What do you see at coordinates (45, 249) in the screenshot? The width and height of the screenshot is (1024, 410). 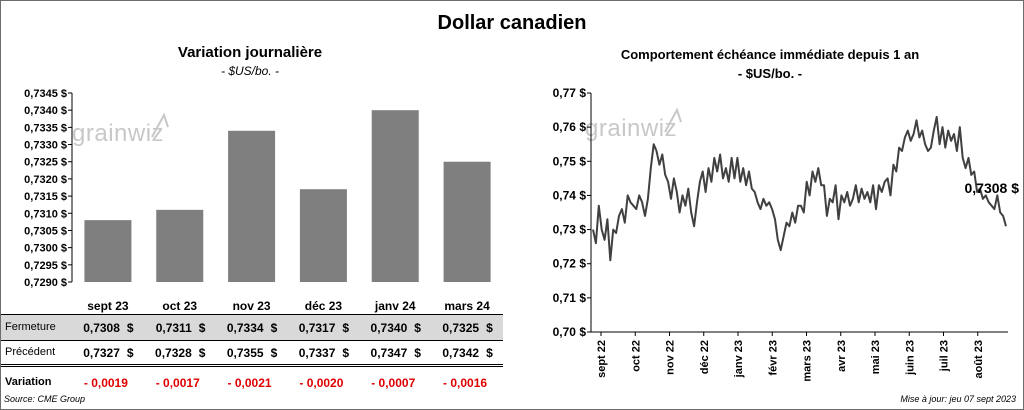 I see `bar-y-tick-label: 0,7300 $` at bounding box center [45, 249].